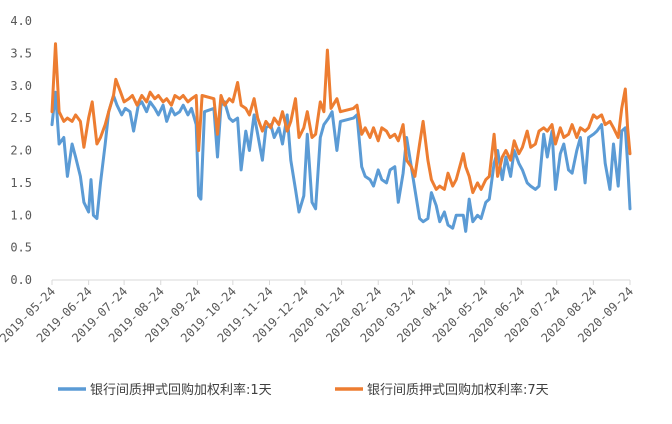 The width and height of the screenshot is (672, 424). I want to click on y-axis: 0.0 0.5 1.0 1.5 2.0 2.5 3.0 3.5 4.0, so click(21, 150).